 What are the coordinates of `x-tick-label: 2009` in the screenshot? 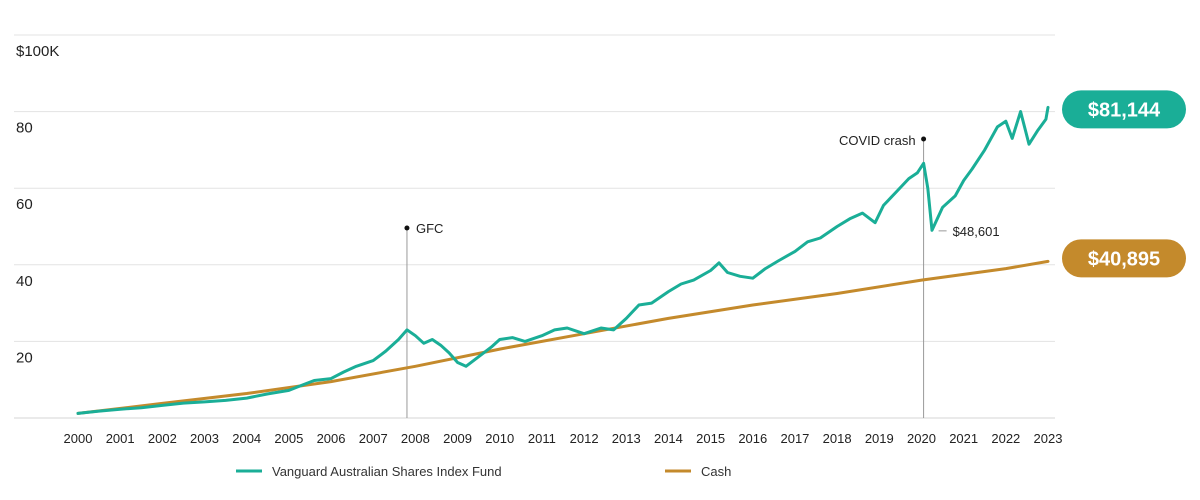 It's located at (457, 438).